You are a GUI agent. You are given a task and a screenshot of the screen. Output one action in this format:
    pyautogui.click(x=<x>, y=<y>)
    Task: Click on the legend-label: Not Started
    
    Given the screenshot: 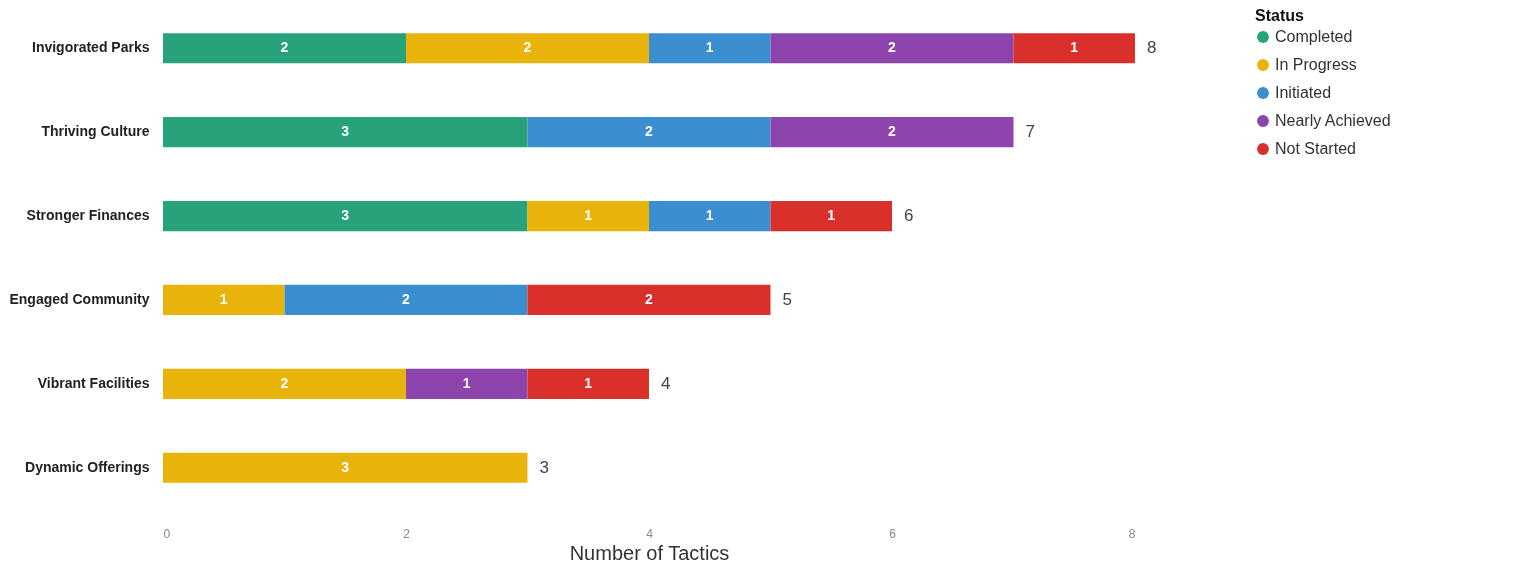 What is the action you would take?
    pyautogui.click(x=1315, y=148)
    